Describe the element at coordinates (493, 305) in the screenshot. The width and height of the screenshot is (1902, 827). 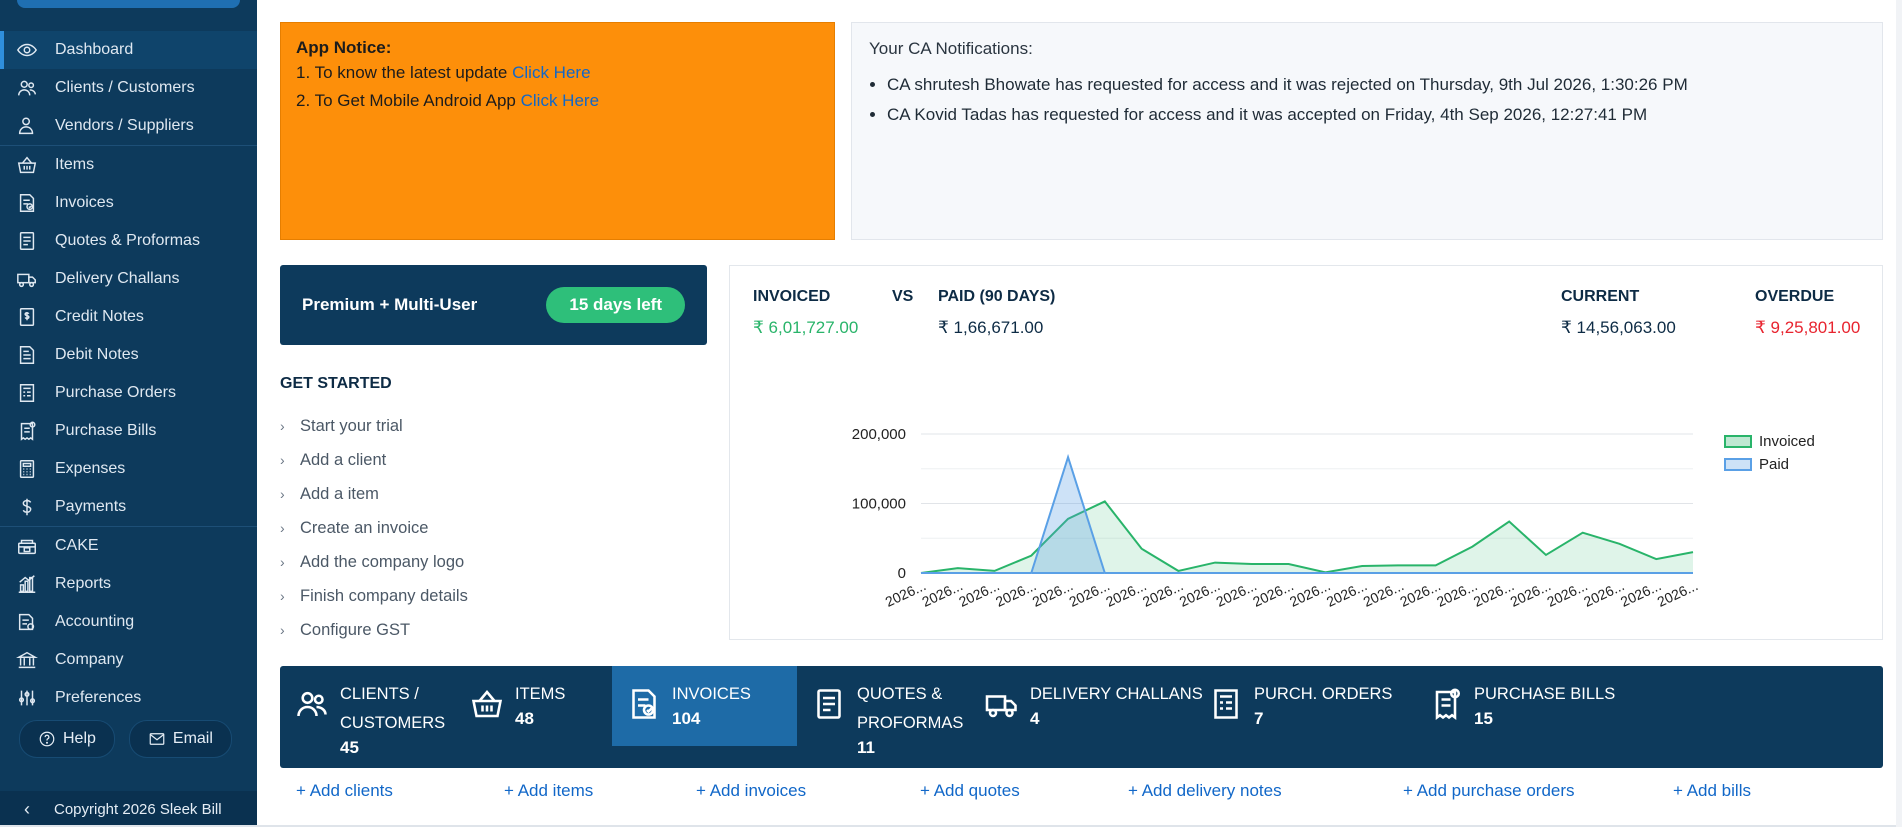
I see `plan-banner: Premium + Multi-User 15 days left` at that location.